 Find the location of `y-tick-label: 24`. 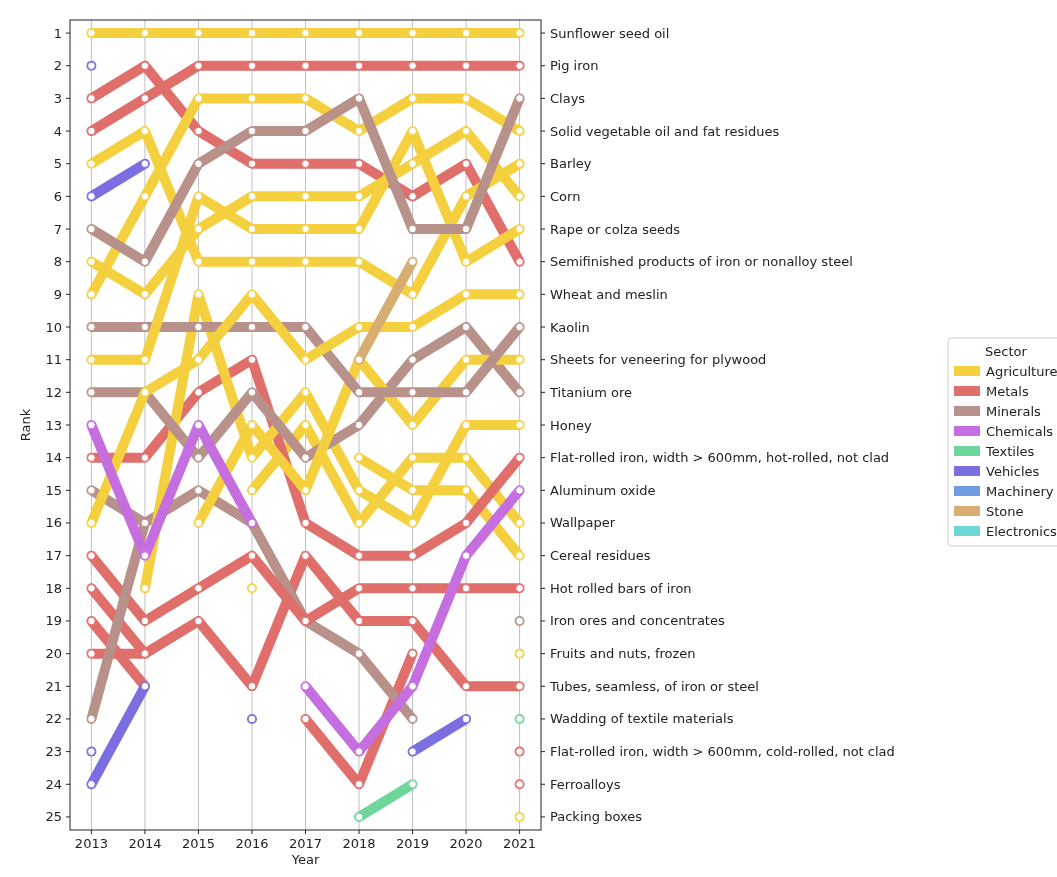

y-tick-label: 24 is located at coordinates (53, 784).